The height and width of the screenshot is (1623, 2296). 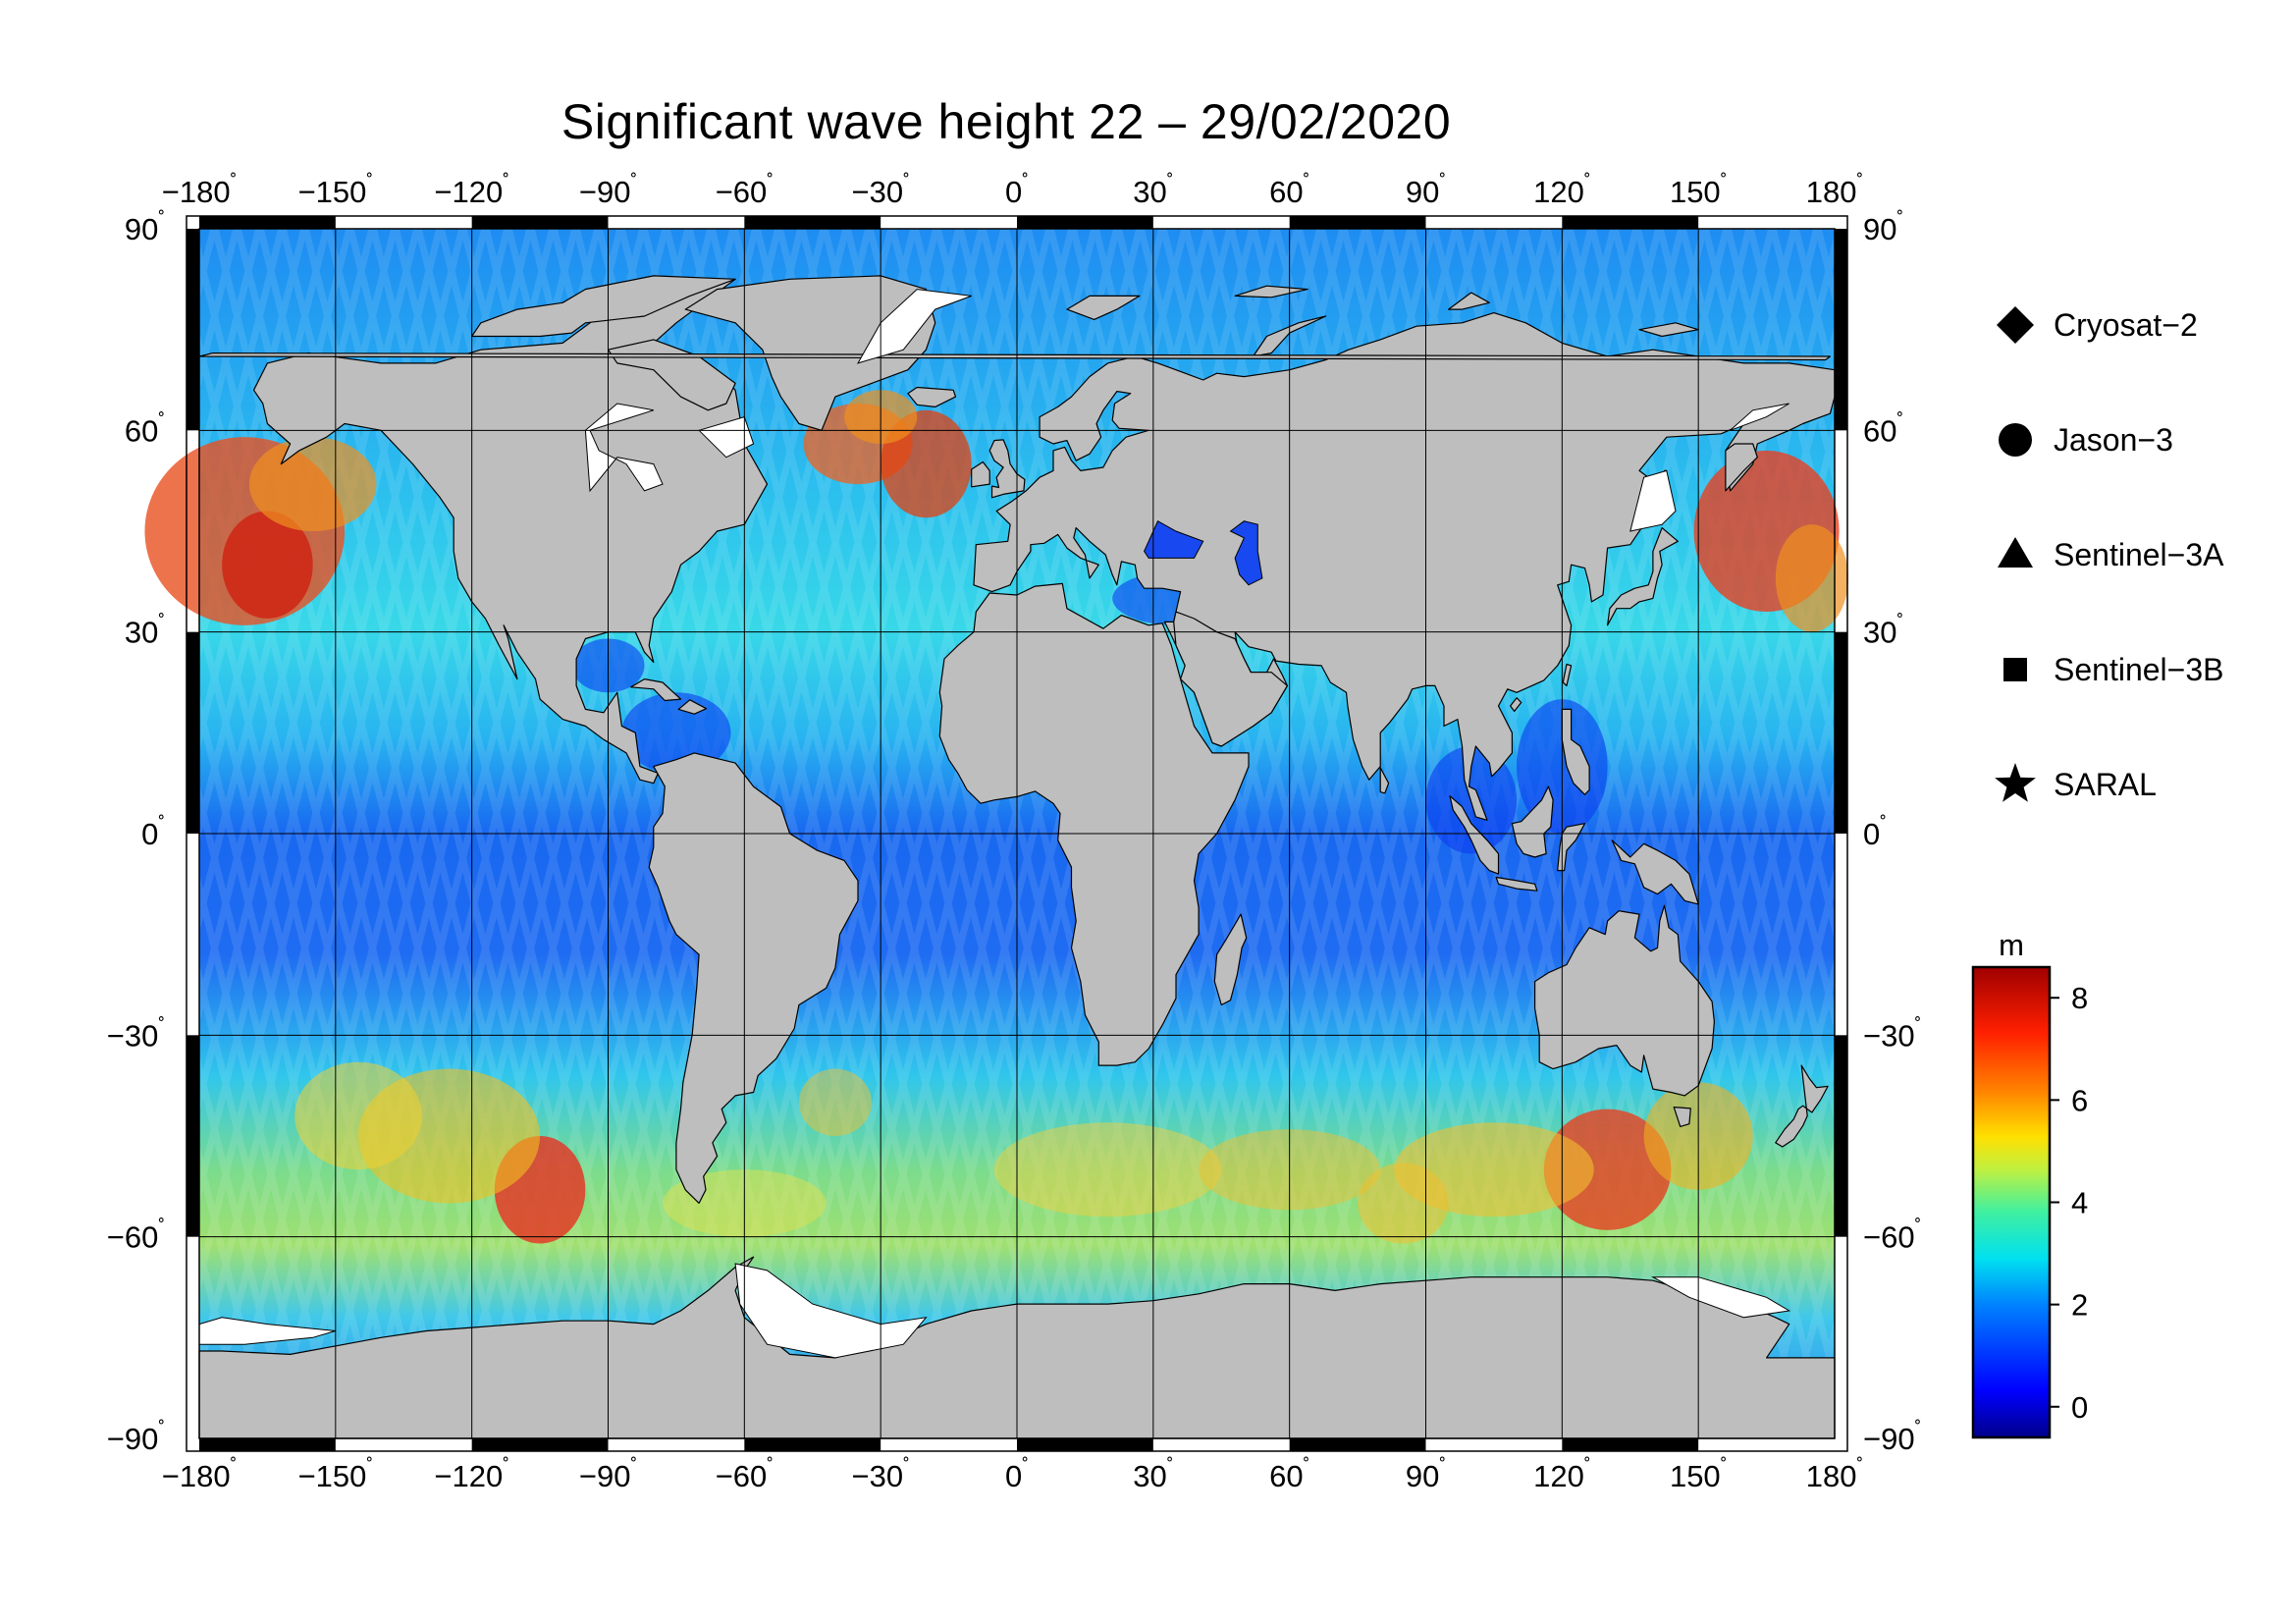 What do you see at coordinates (2113, 669) in the screenshot?
I see `legend-item: Sentinel−3B` at bounding box center [2113, 669].